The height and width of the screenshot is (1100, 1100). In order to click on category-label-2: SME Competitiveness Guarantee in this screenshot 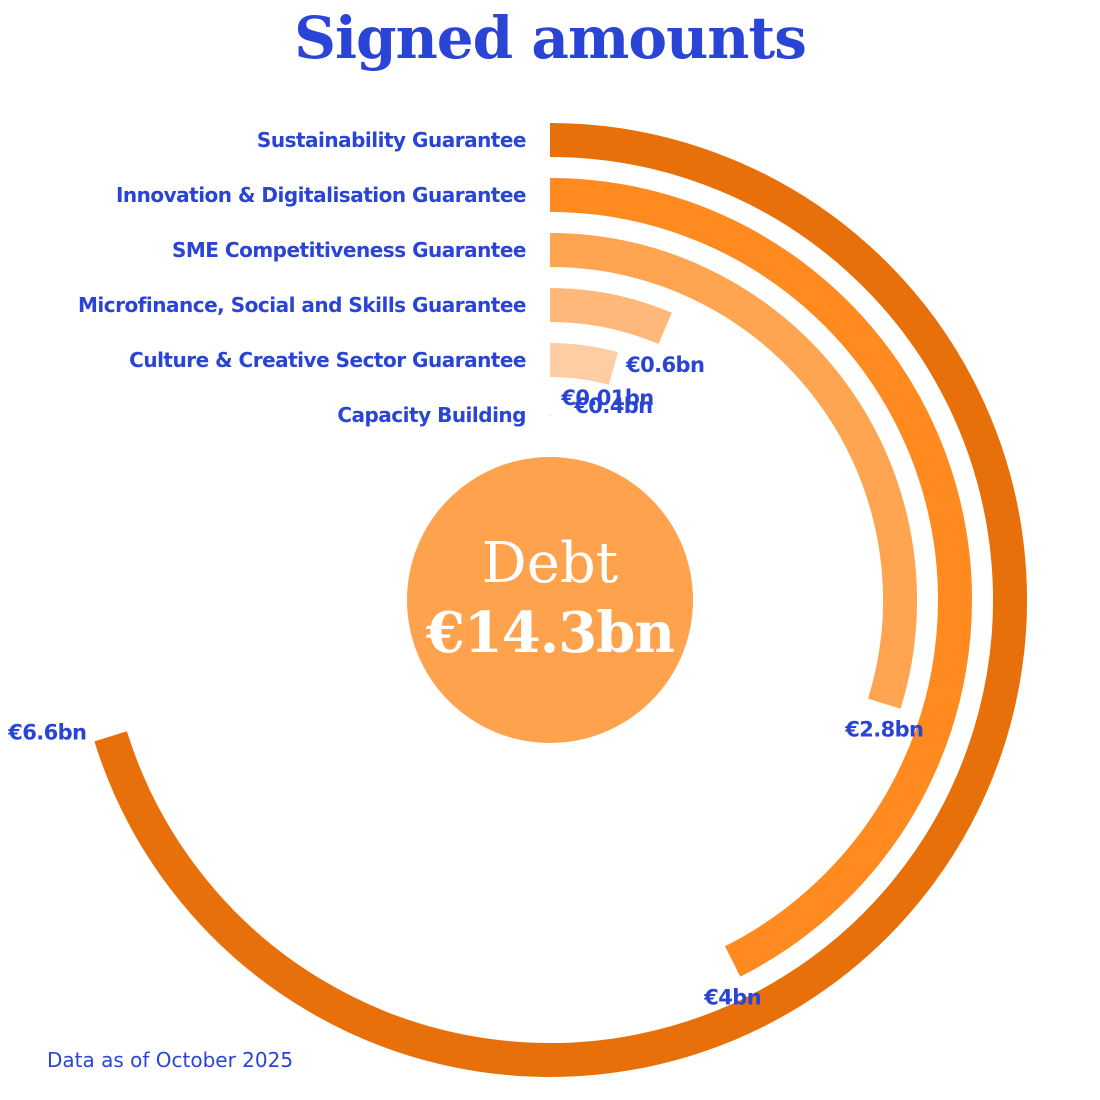, I will do `click(349, 250)`.